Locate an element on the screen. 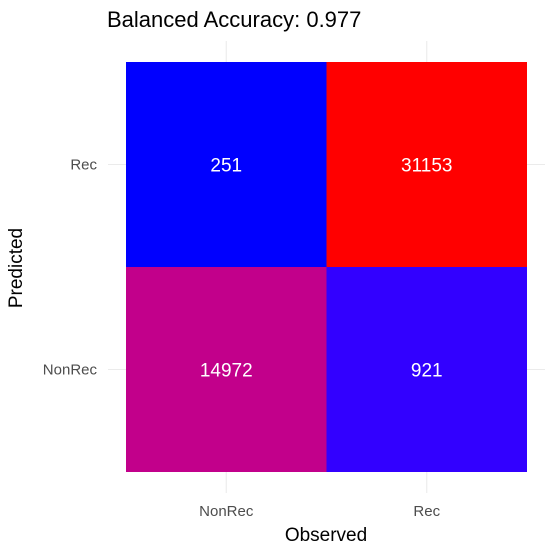  chart-title: Balanced Accuracy: 0.977 is located at coordinates (234, 19).